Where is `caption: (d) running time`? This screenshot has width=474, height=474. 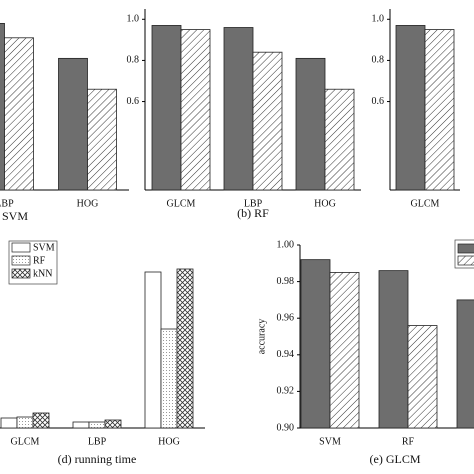 caption: (d) running time is located at coordinates (97, 459).